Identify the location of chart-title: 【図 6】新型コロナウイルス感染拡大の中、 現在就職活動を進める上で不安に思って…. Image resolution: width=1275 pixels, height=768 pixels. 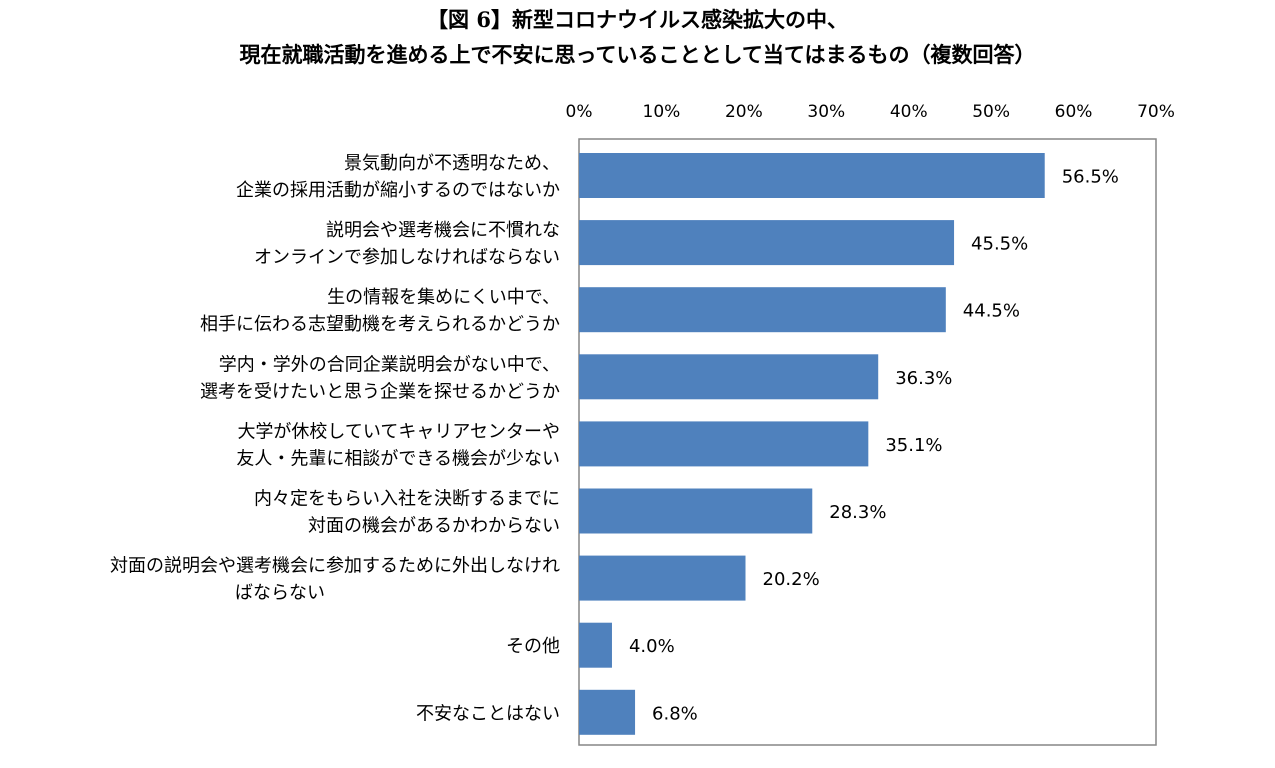
(637, 37).